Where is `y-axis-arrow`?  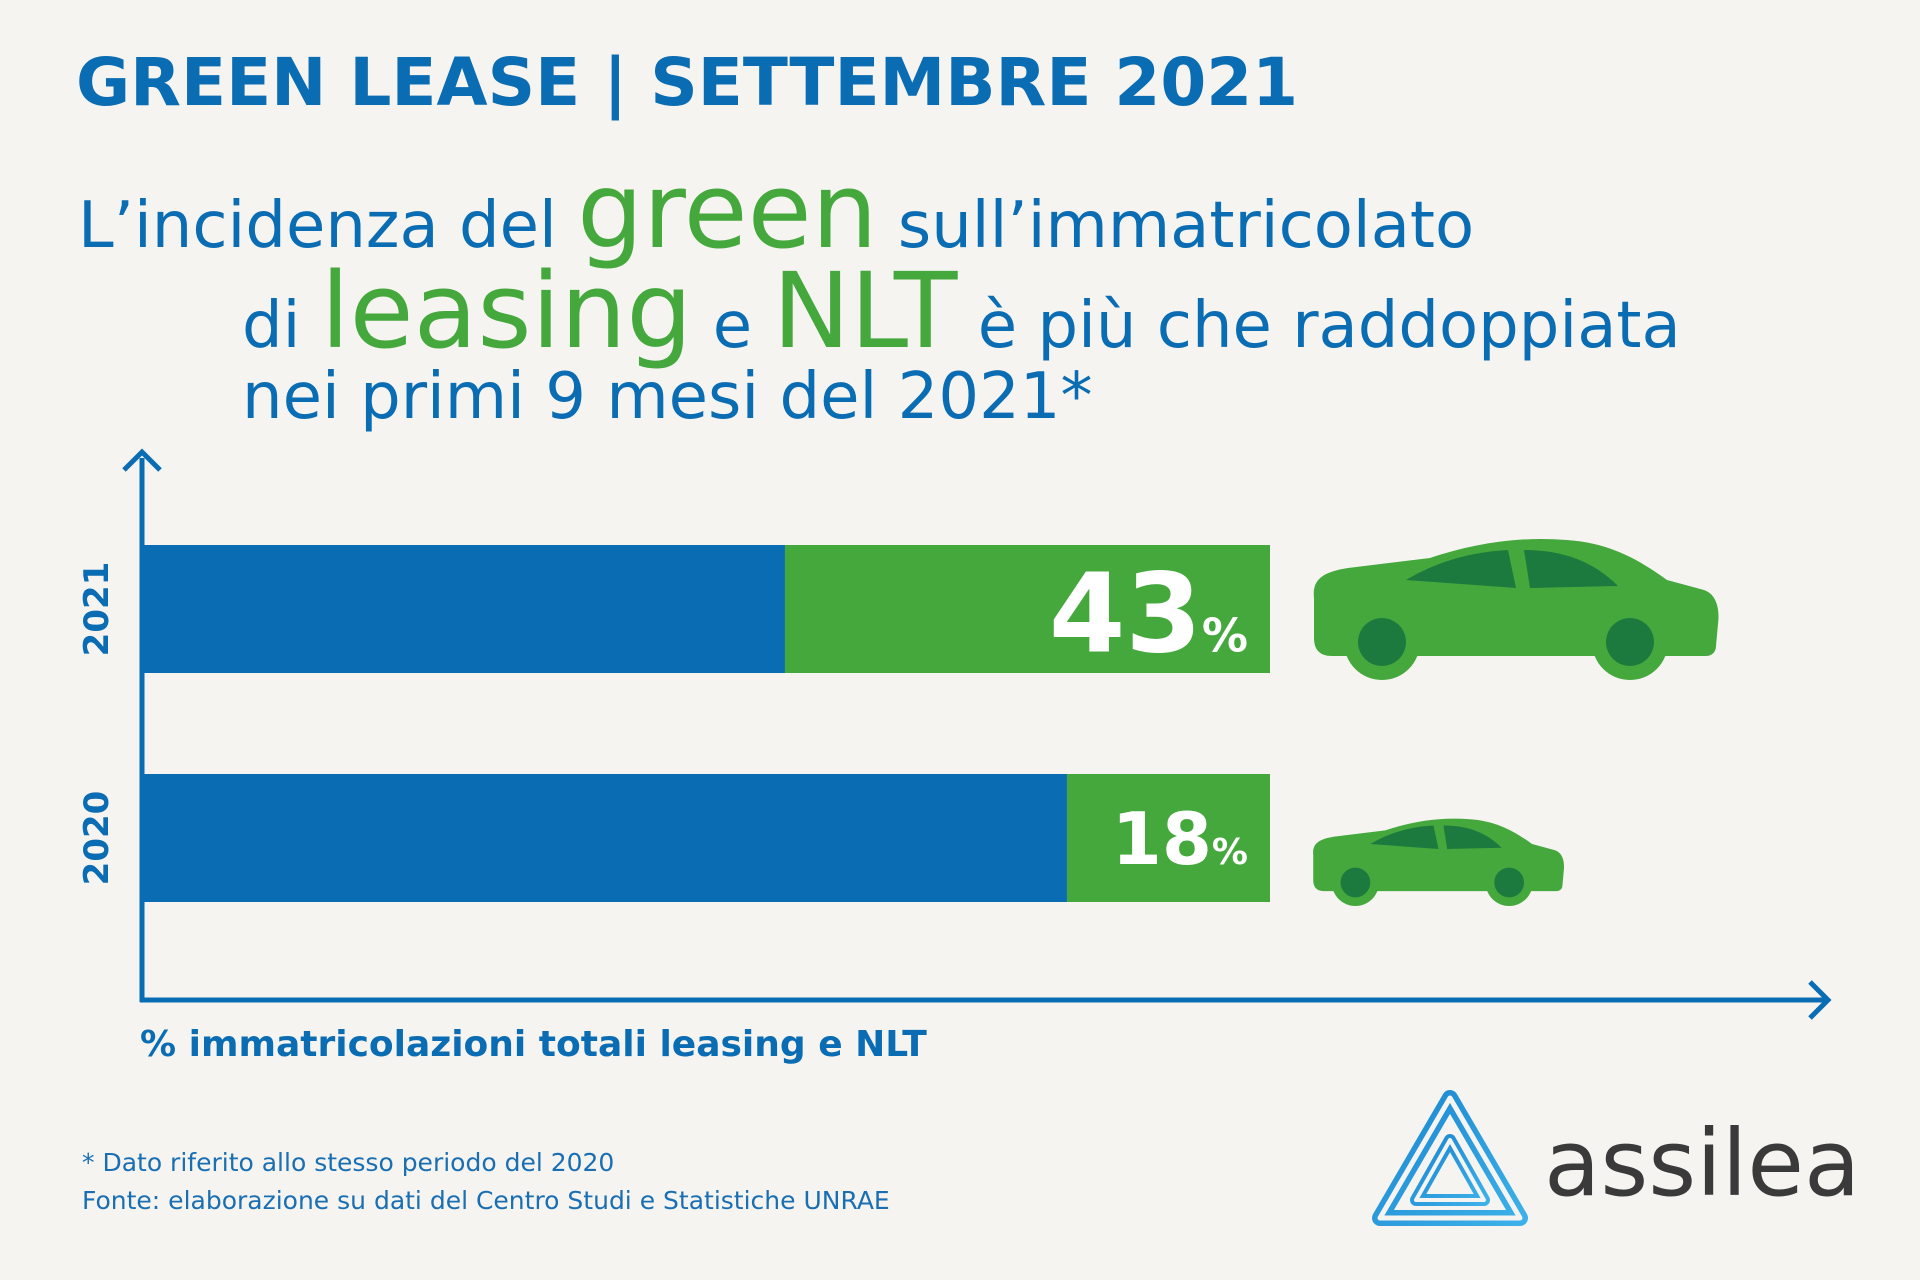
y-axis-arrow is located at coordinates (142, 460).